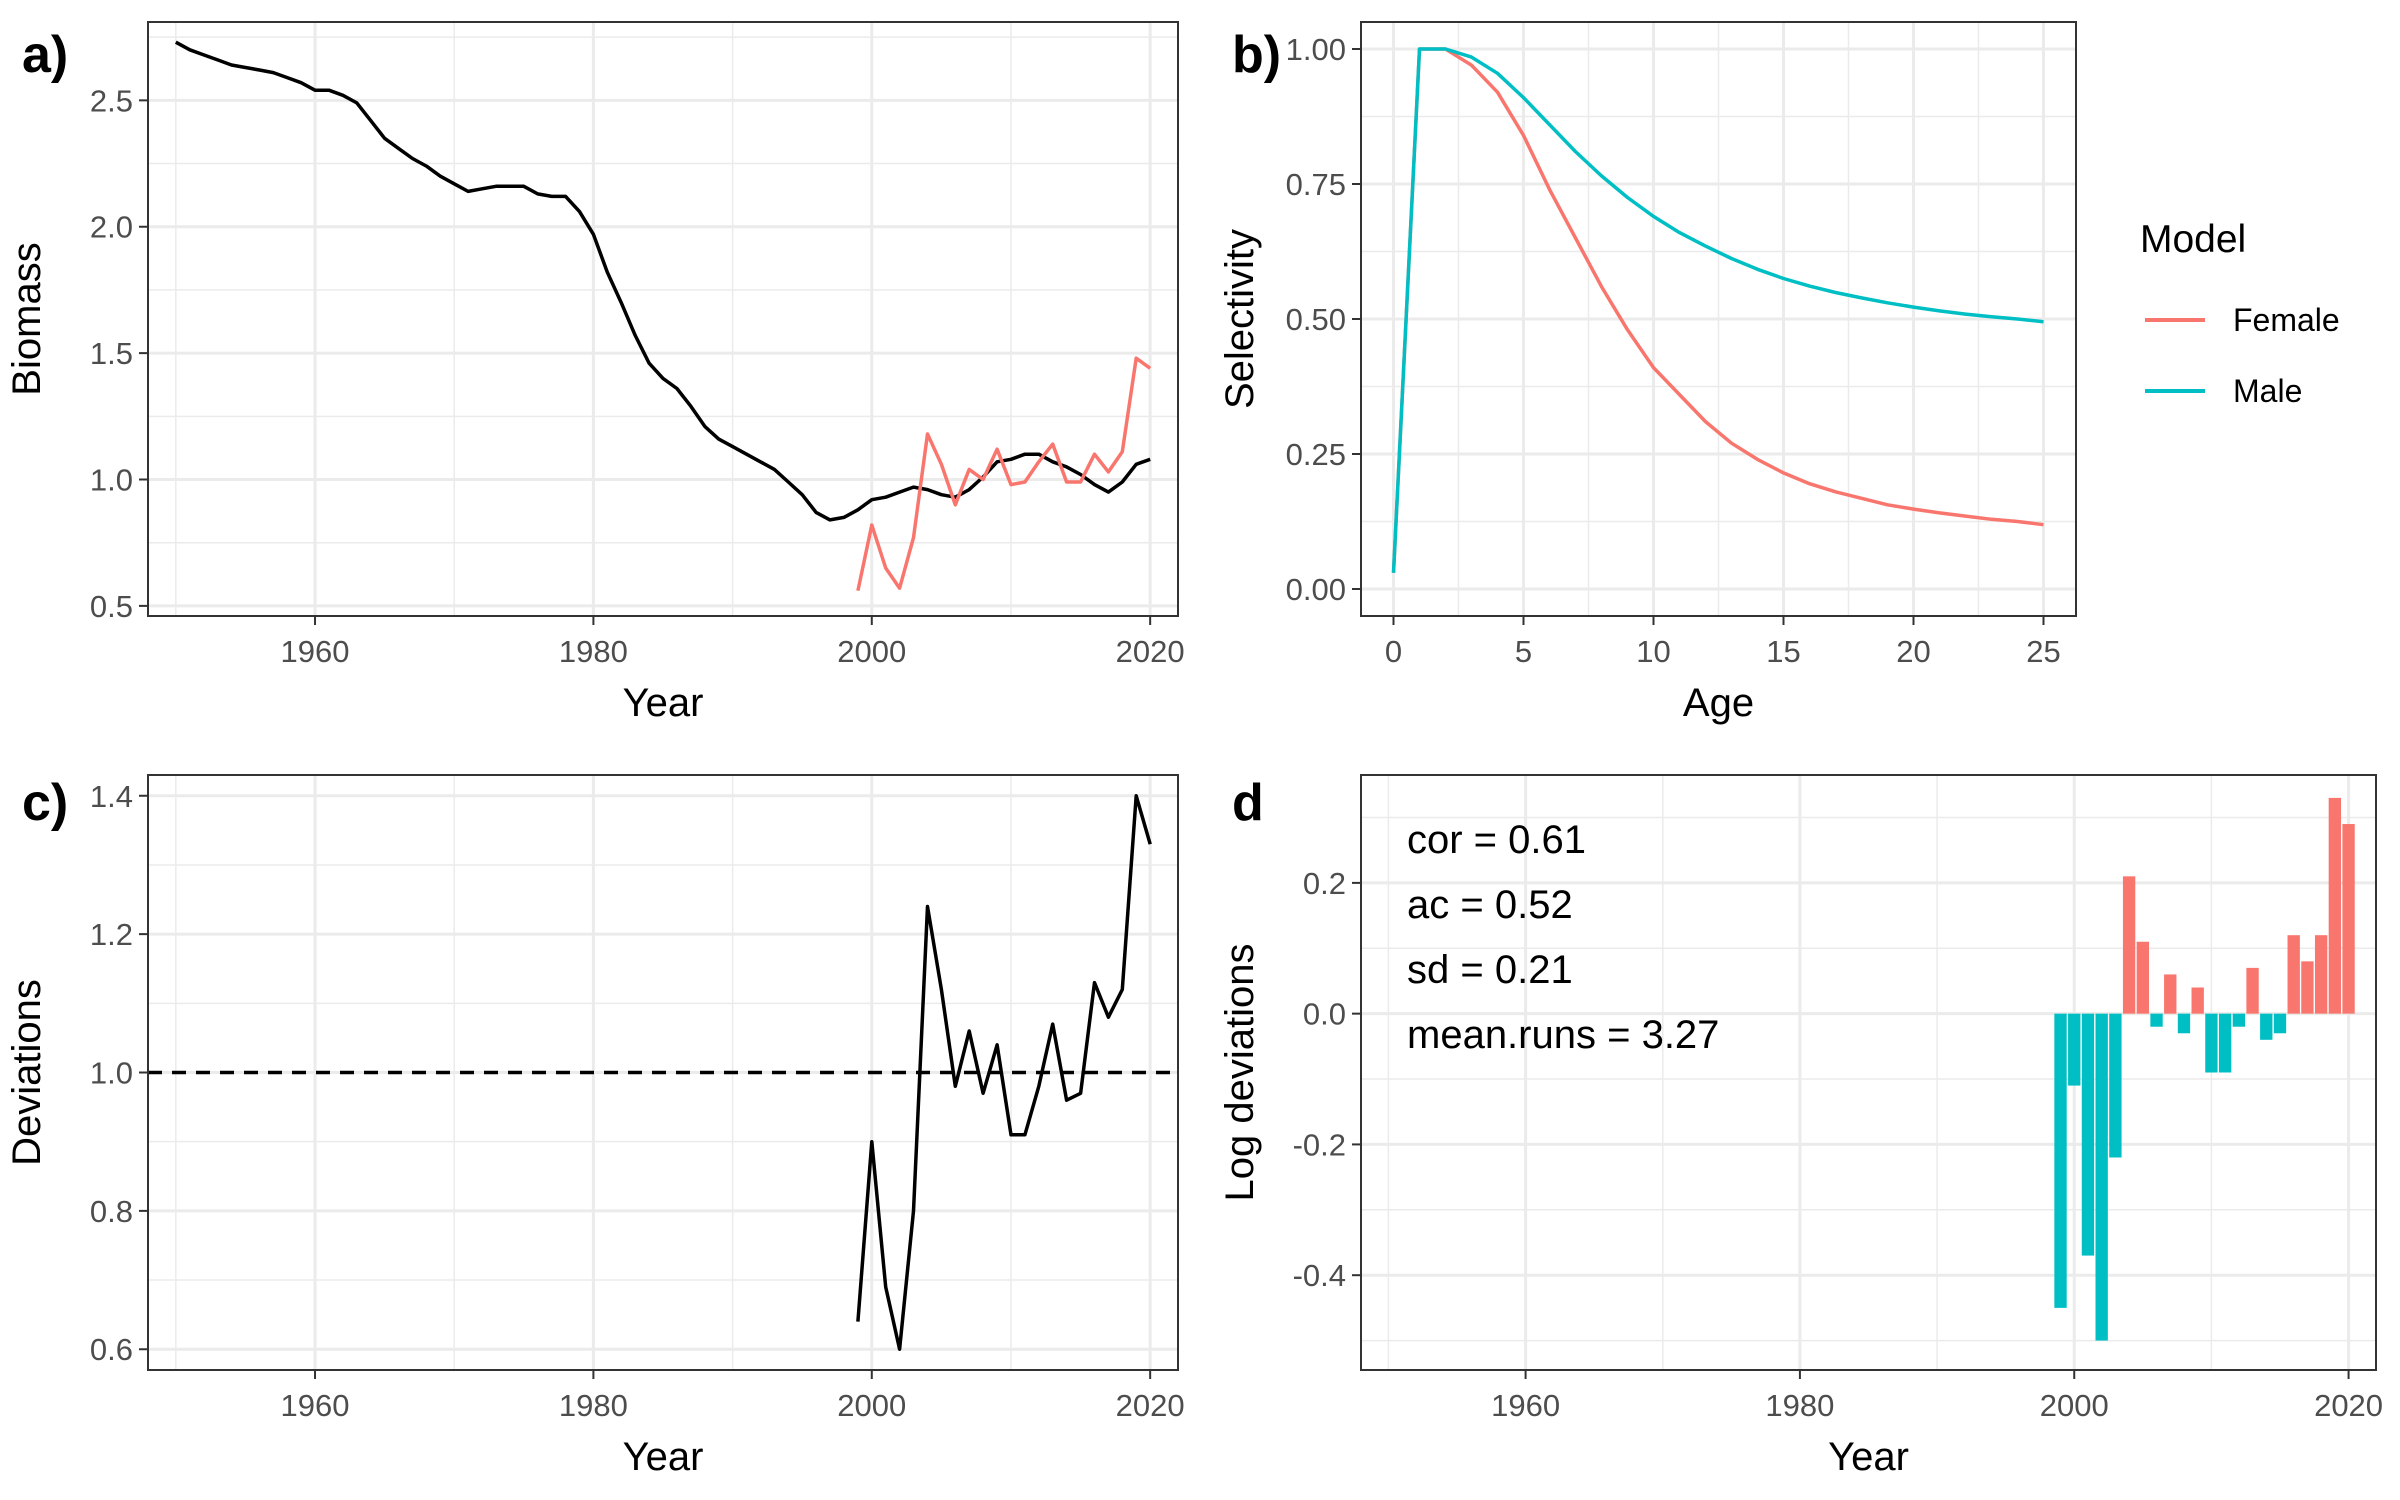  Describe the element at coordinates (2043, 651) in the screenshot. I see `b-x-tick-label: 25` at that location.